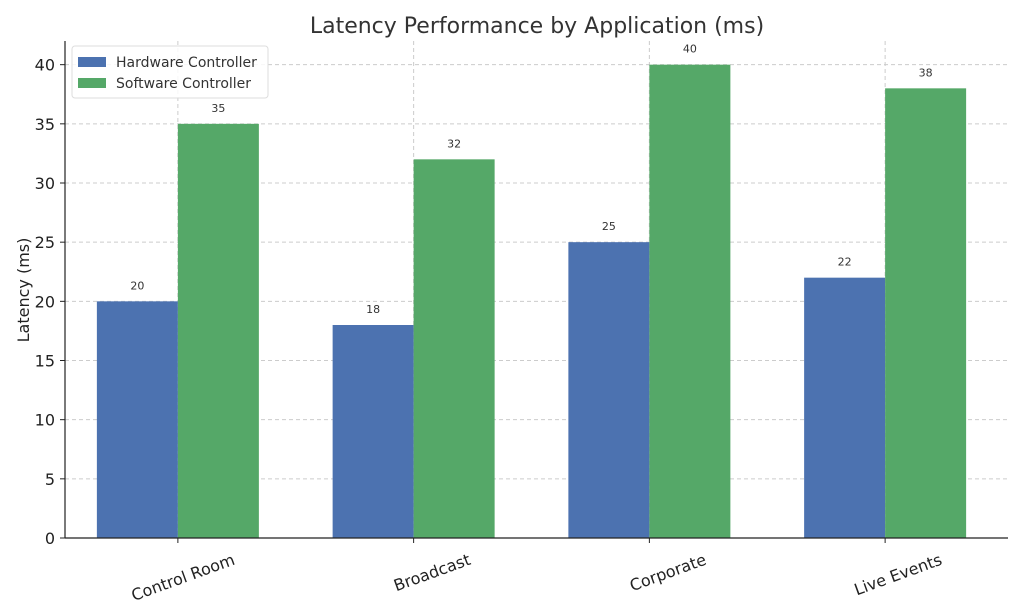 This screenshot has width=1024, height=614. Describe the element at coordinates (218, 108) in the screenshot. I see `data-label: 35` at that location.